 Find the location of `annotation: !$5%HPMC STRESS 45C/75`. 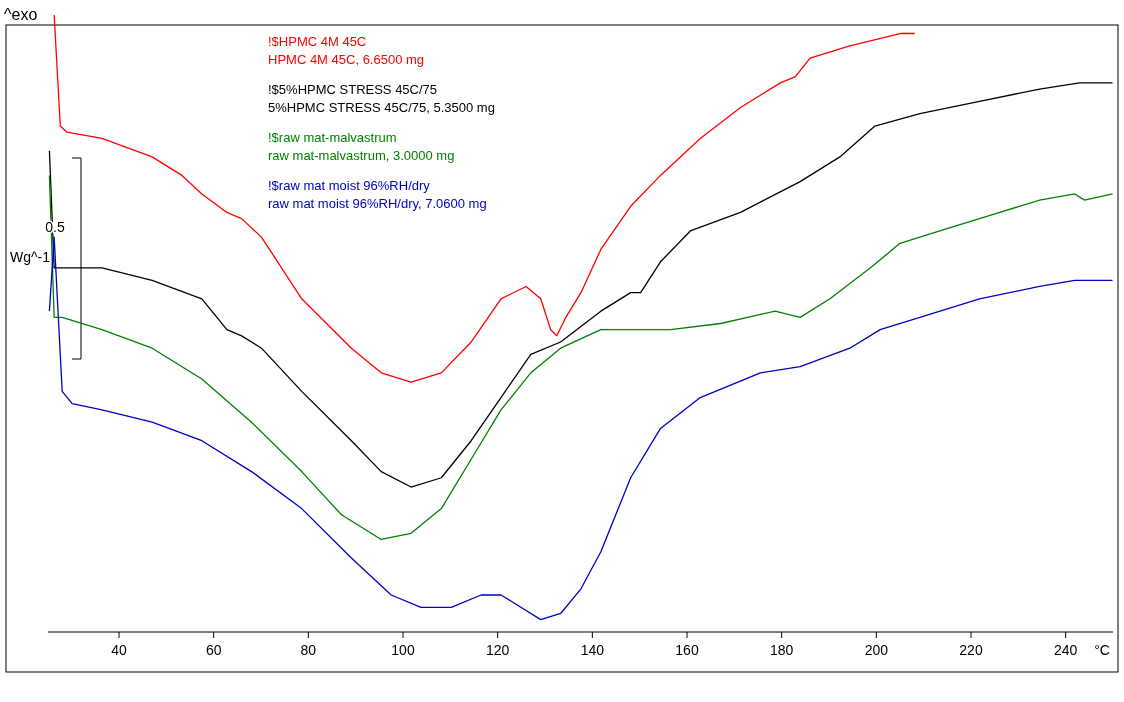

annotation: !$5%HPMC STRESS 45C/75 is located at coordinates (353, 89).